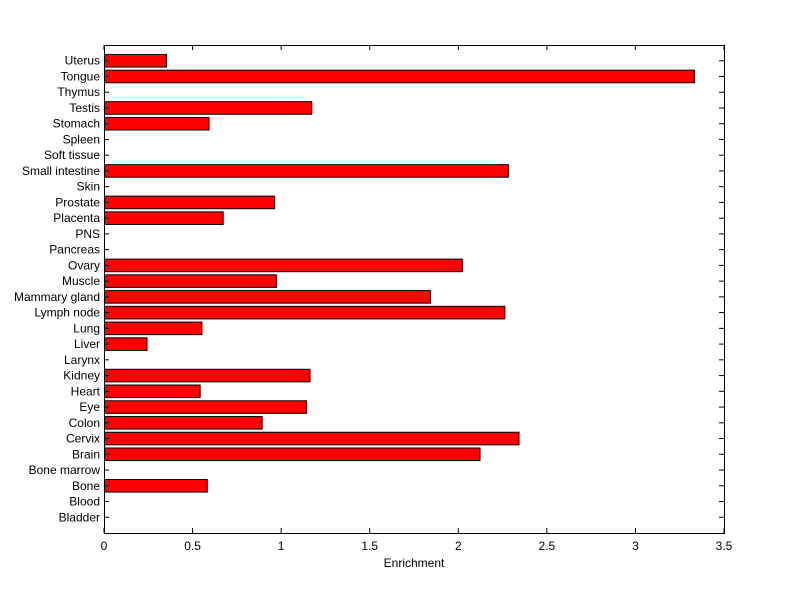 The width and height of the screenshot is (800, 599). What do you see at coordinates (67, 313) in the screenshot?
I see `category-label-lymph-node: Lymph node` at bounding box center [67, 313].